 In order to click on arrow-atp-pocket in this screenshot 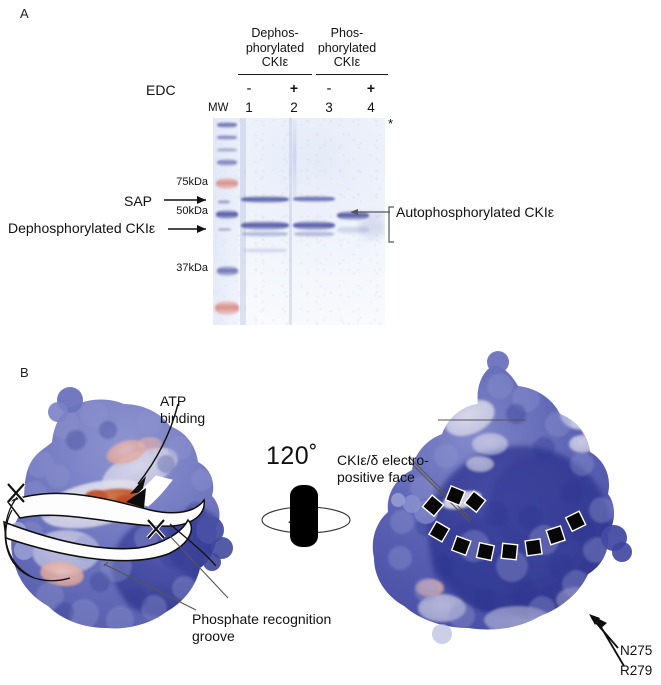, I will do `click(149, 491)`.